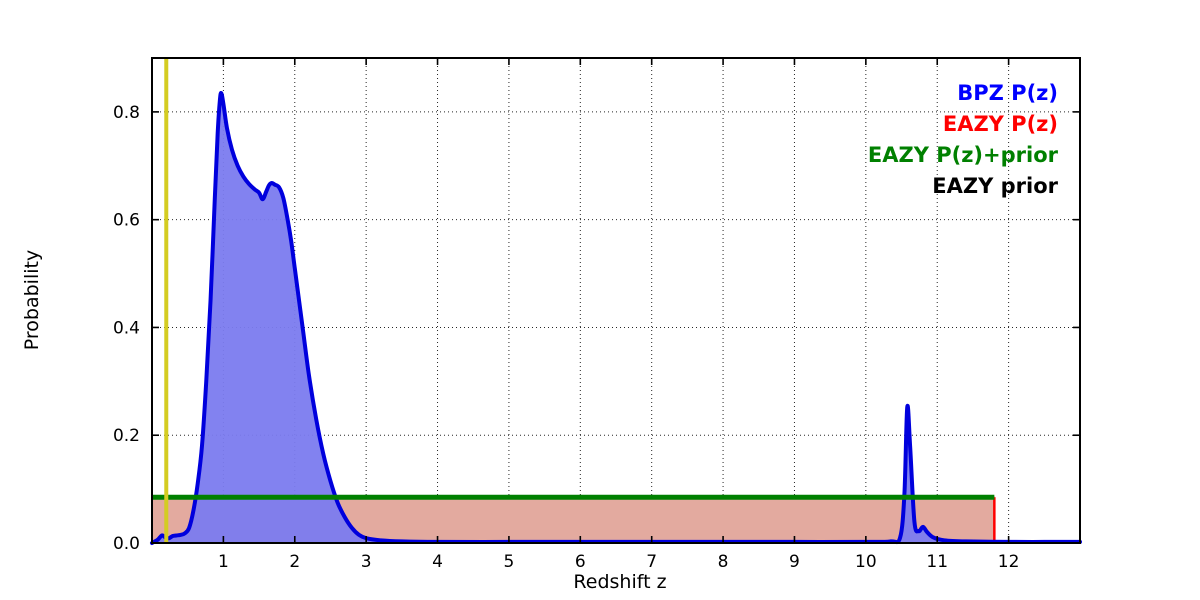 This screenshot has width=1200, height=600. I want to click on y-tick-label: 0.4, so click(126, 328).